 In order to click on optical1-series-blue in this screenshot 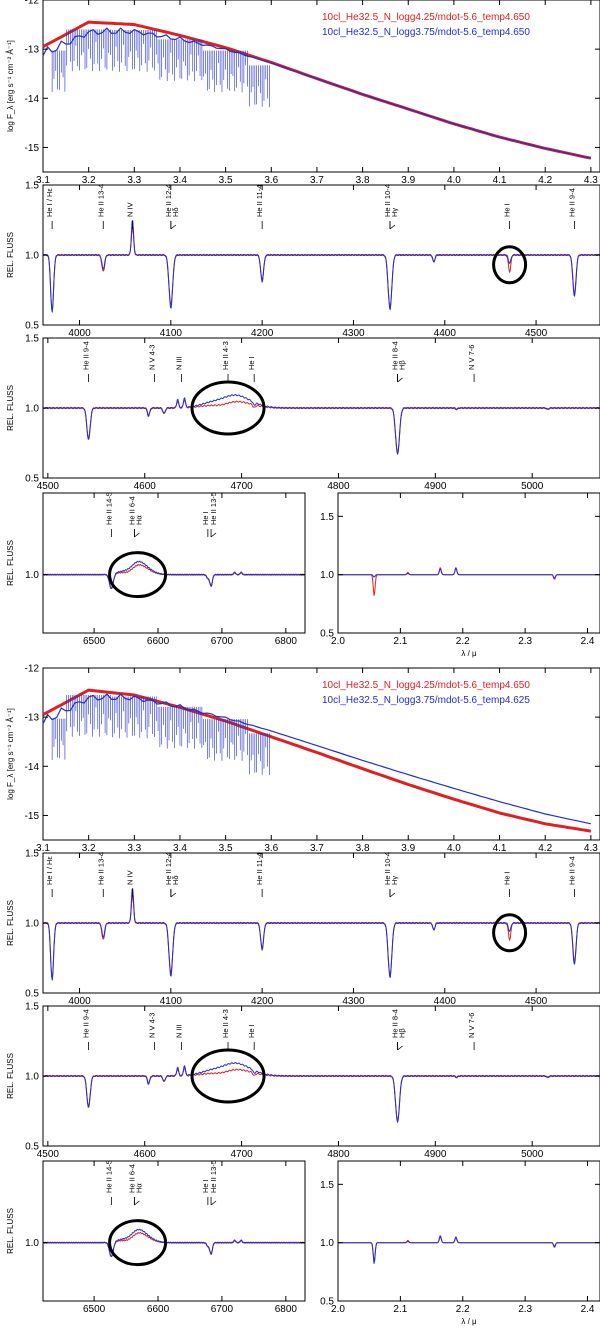, I will do `click(321, 934)`.